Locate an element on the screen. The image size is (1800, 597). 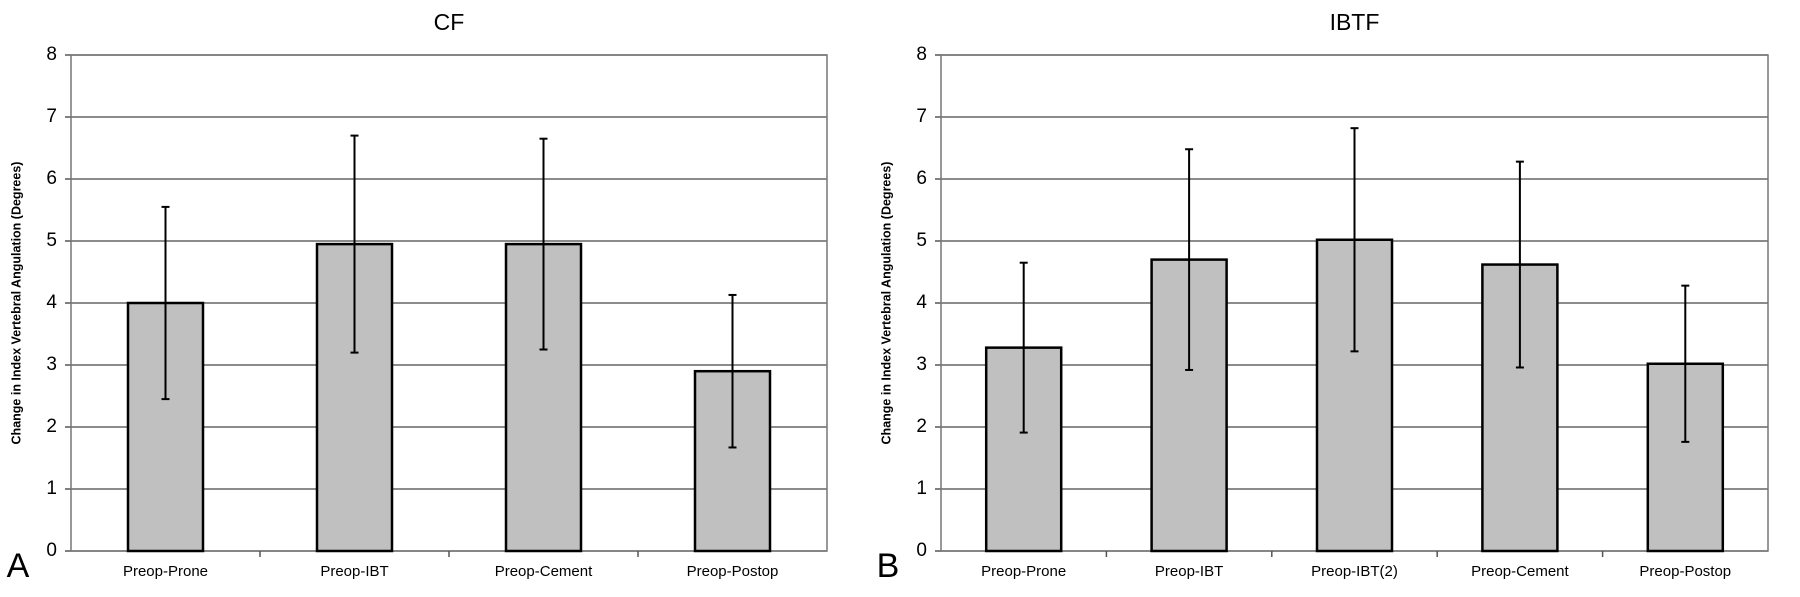
panel-label: B is located at coordinates (888, 566).